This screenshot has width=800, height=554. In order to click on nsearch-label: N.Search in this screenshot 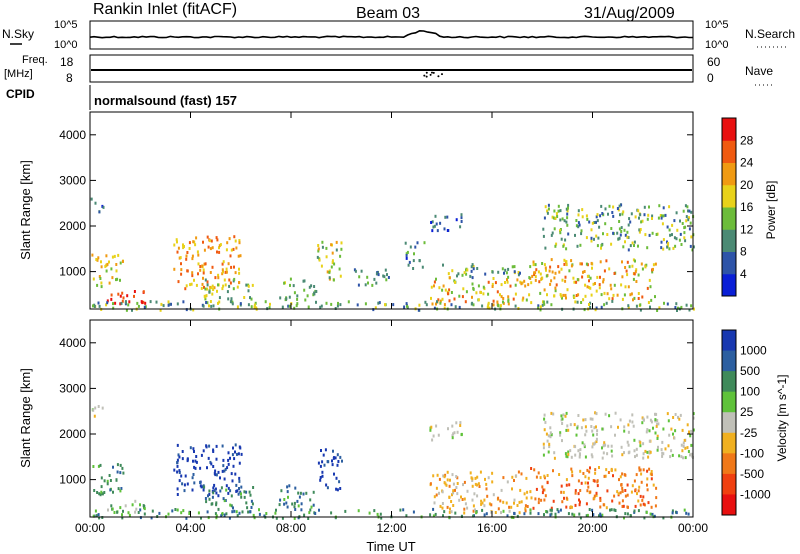, I will do `click(770, 34)`.